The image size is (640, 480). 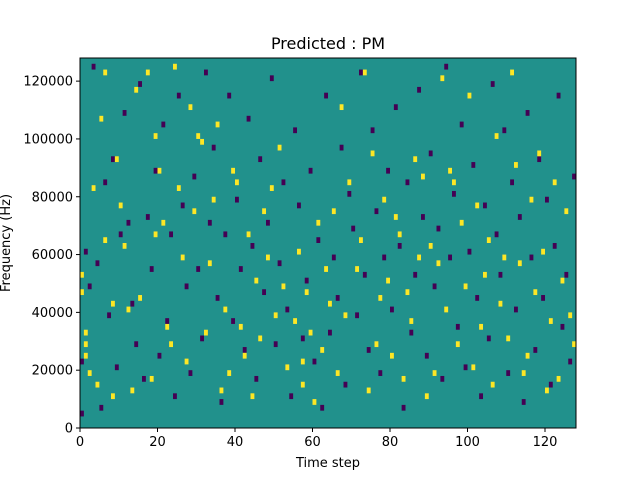 I want to click on y-tick-label: 20000, so click(x=52, y=371).